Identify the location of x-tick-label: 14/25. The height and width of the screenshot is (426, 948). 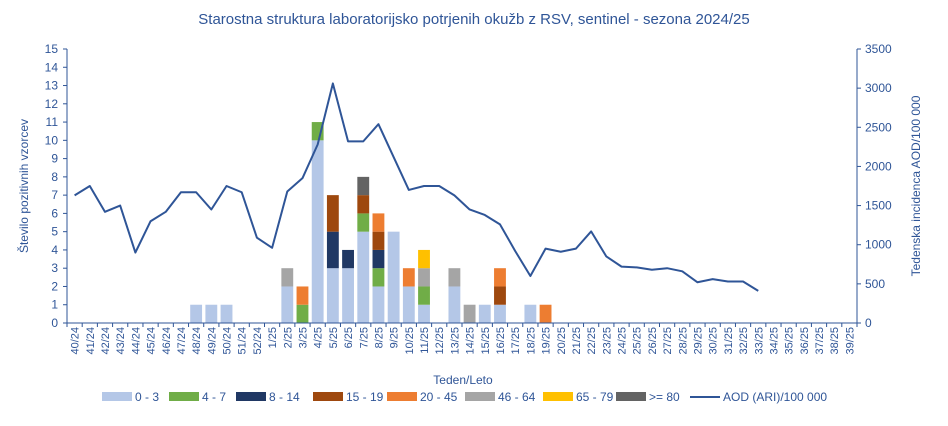
(471, 341).